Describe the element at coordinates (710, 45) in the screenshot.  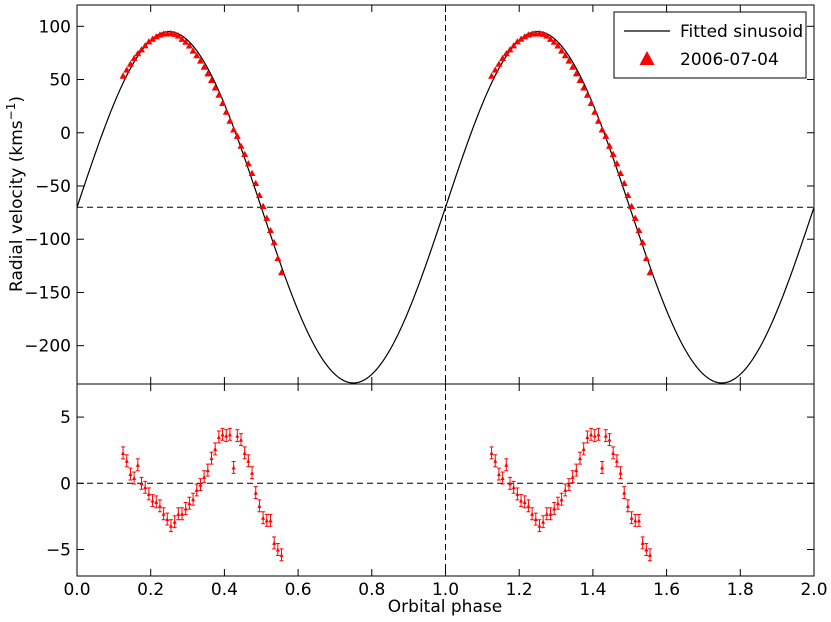
I see `legend: Fitted sinusoid 2006-07-04` at that location.